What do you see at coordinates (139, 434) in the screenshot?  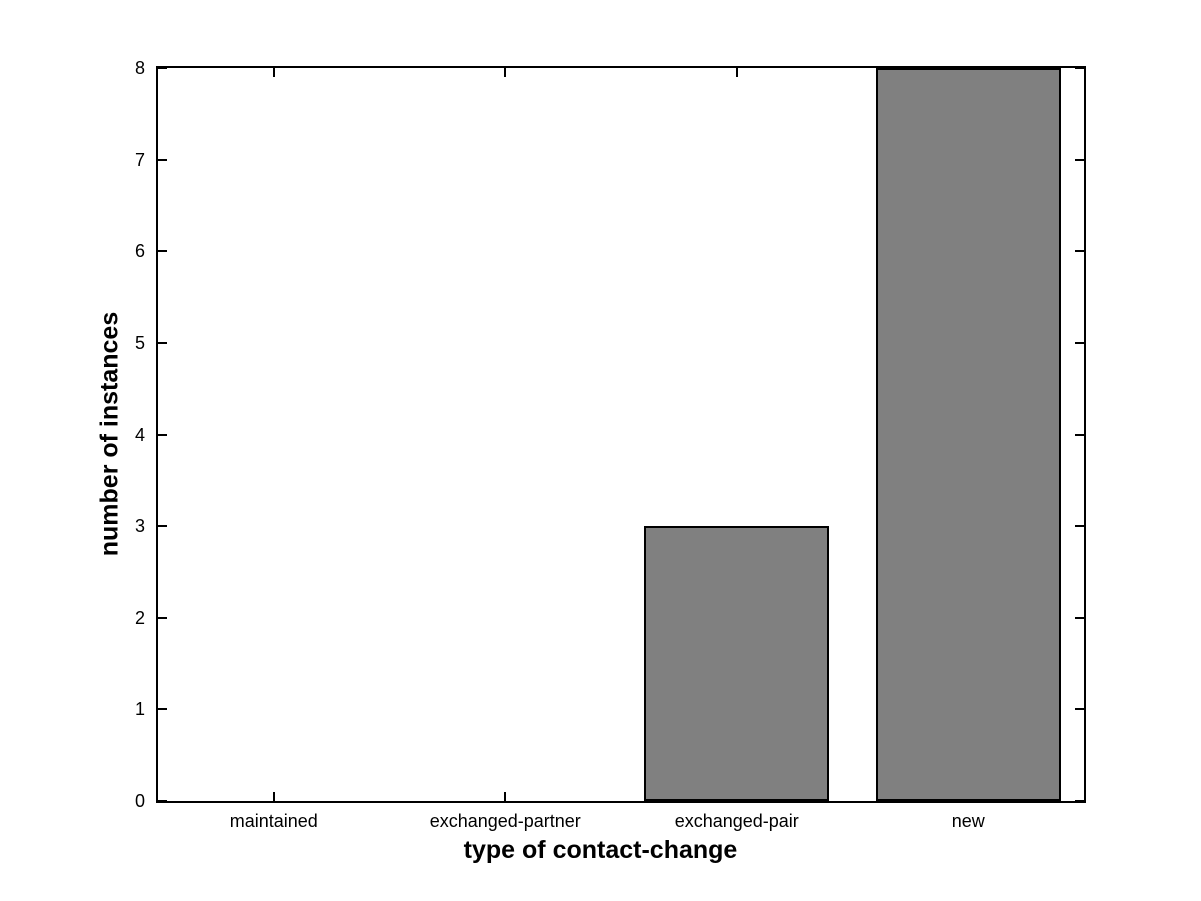 I see `y-tick-label: 4` at bounding box center [139, 434].